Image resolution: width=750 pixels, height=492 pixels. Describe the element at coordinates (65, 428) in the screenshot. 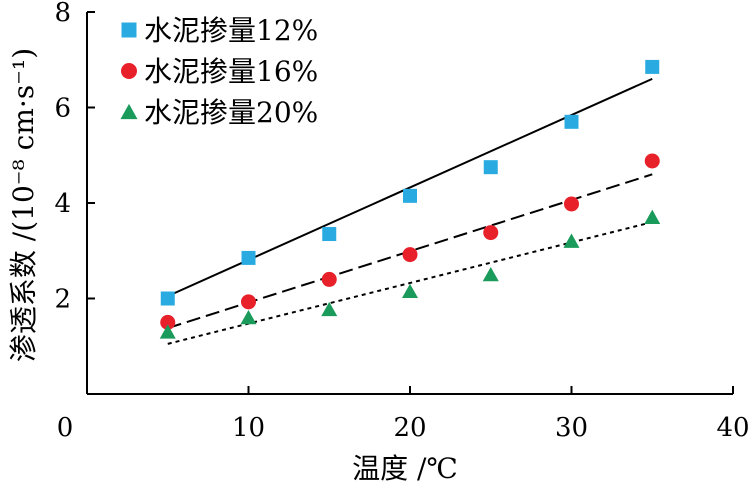

I see `x-tick-label: 0` at that location.